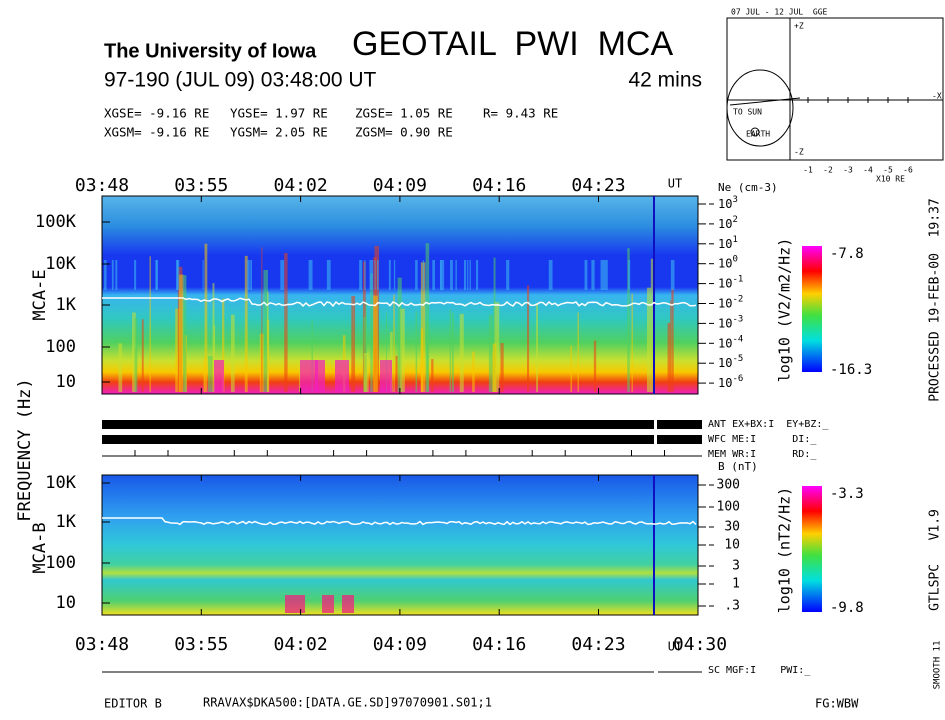  Describe the element at coordinates (762, 454) in the screenshot. I see `status-text: MEM WR:I RD:_` at that location.